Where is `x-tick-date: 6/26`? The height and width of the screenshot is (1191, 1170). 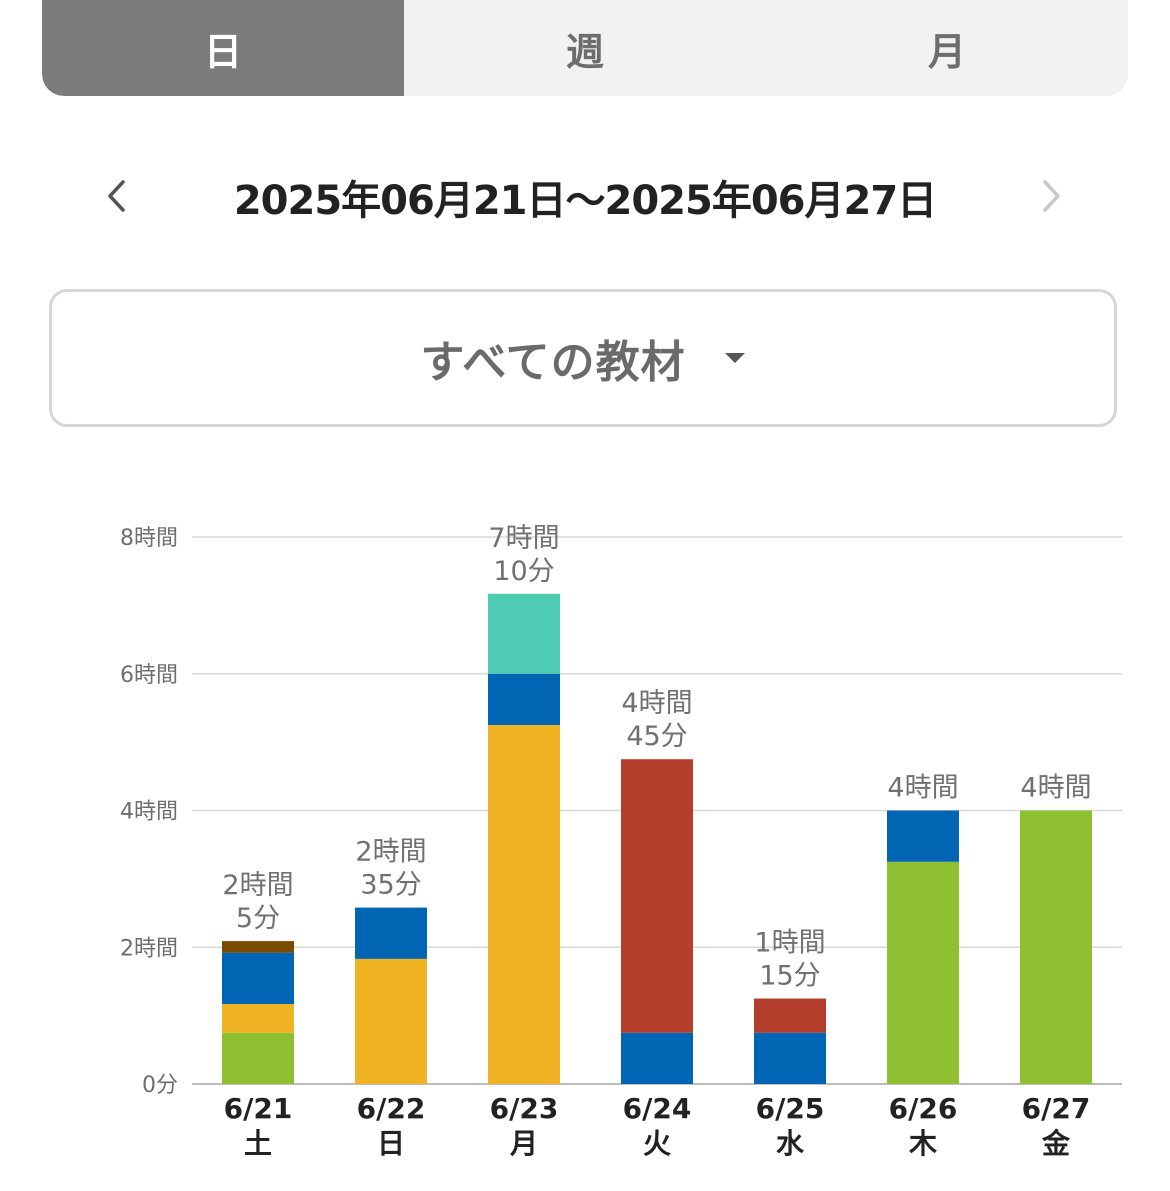 x-tick-date: 6/26 is located at coordinates (923, 1108).